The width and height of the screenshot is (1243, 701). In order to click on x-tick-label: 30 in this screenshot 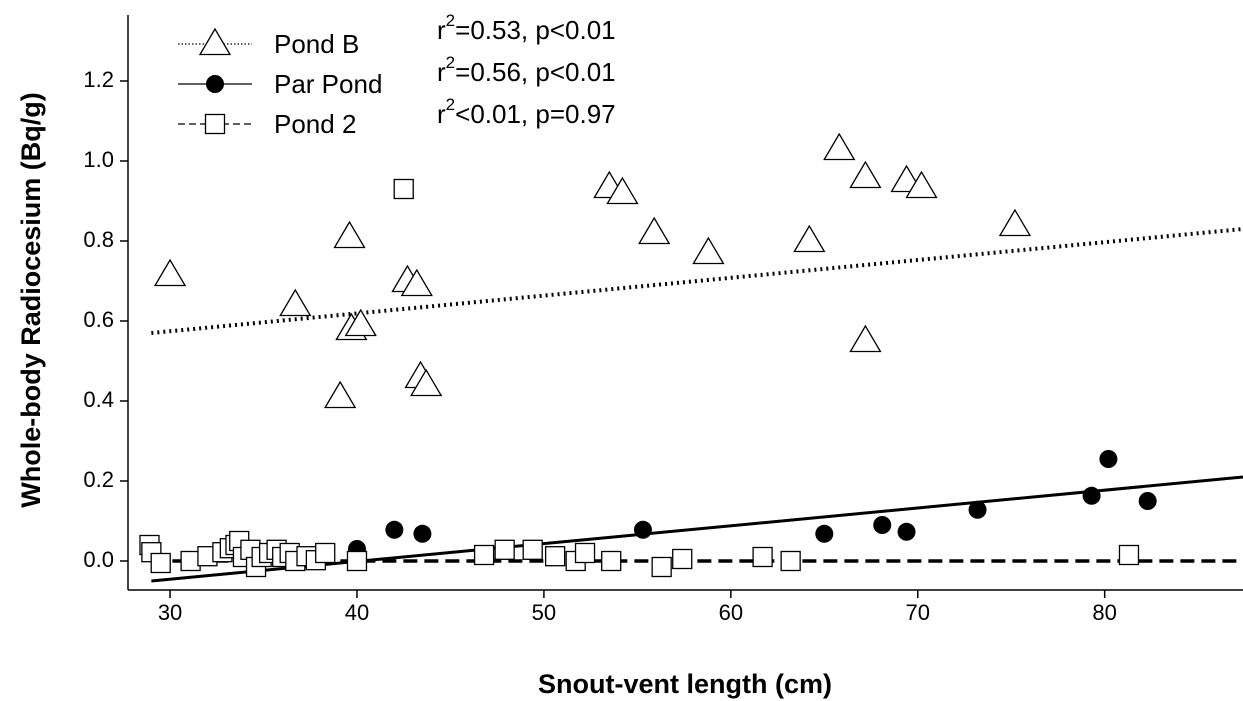, I will do `click(170, 612)`.